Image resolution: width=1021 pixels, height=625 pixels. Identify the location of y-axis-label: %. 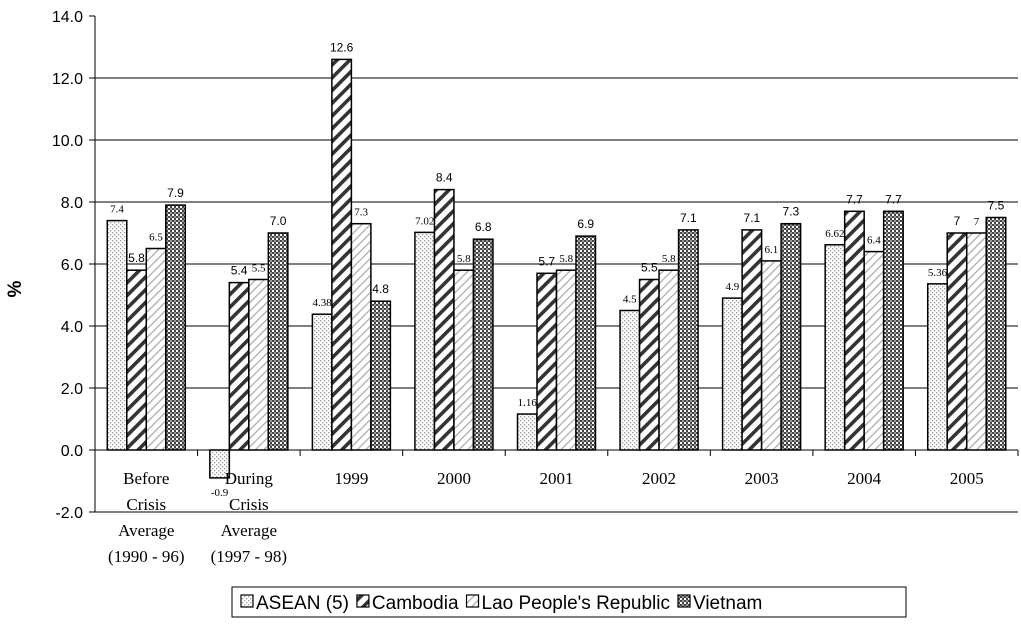
(15, 288).